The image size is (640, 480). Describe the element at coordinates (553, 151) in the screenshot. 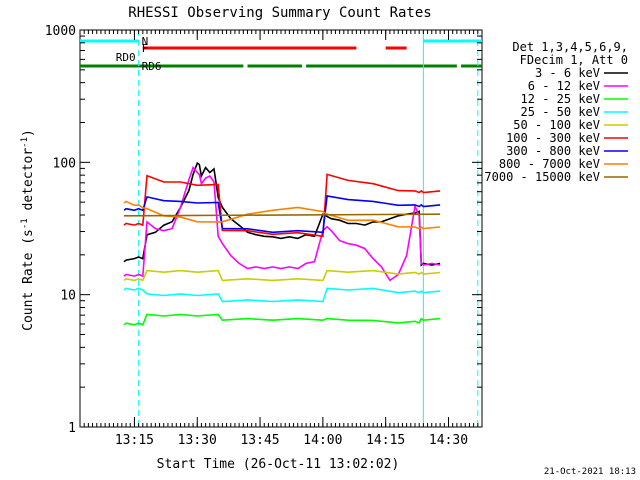

I see `legend-entry-300-800-kev: 300 - 800 keV` at that location.